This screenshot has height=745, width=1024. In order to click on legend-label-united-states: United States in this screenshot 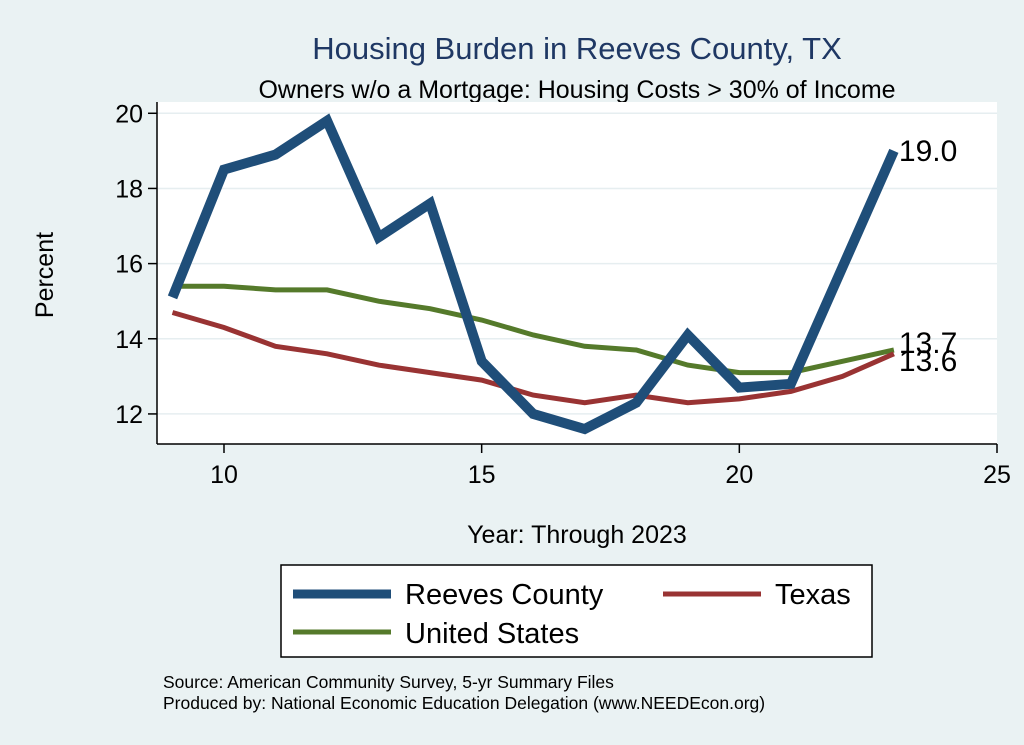, I will do `click(492, 634)`.